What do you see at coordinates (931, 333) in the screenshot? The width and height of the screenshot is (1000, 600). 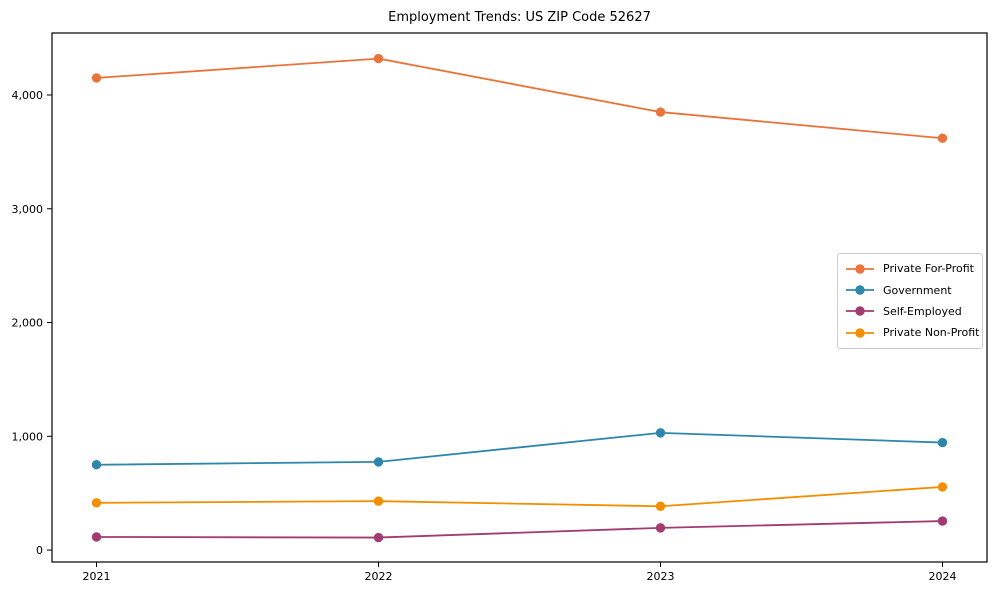 I see `legend-label: Private Non-Profit` at bounding box center [931, 333].